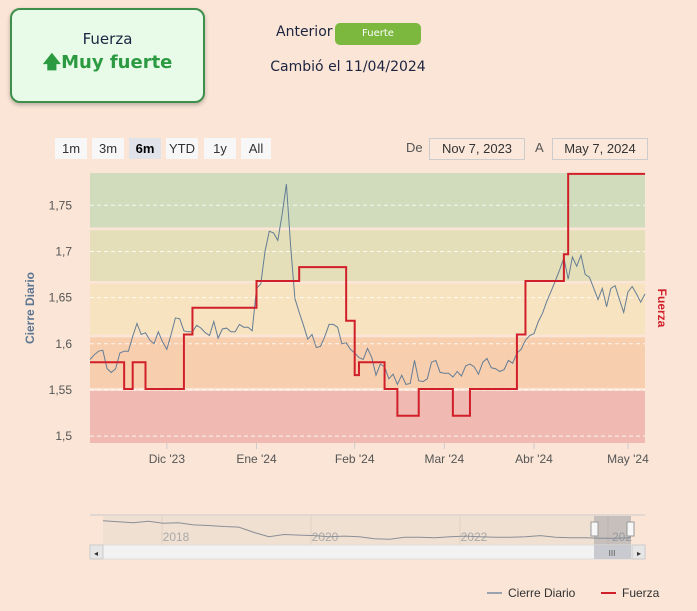 This screenshot has height=611, width=697. Describe the element at coordinates (96, 552) in the screenshot. I see `scroll-left-button` at that location.